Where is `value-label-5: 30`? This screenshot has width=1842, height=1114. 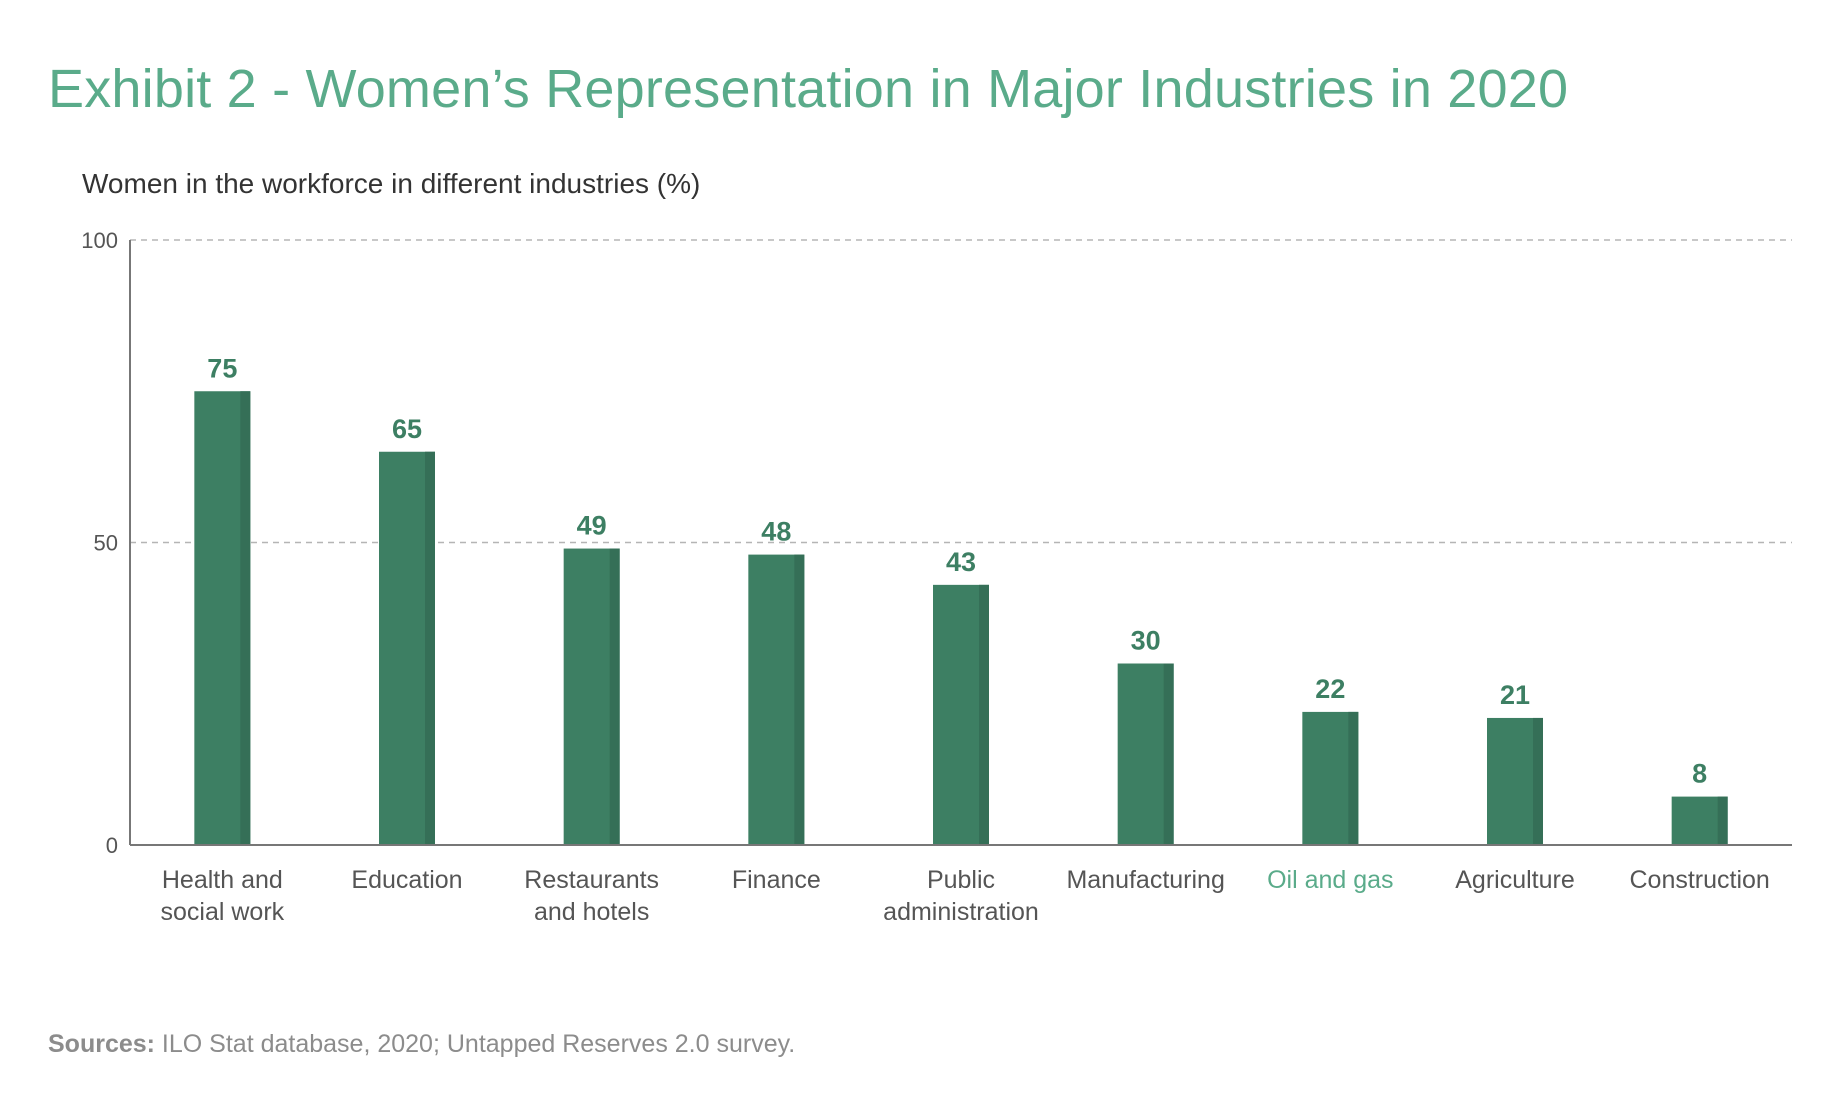
value-label-5: 30 is located at coordinates (1146, 641).